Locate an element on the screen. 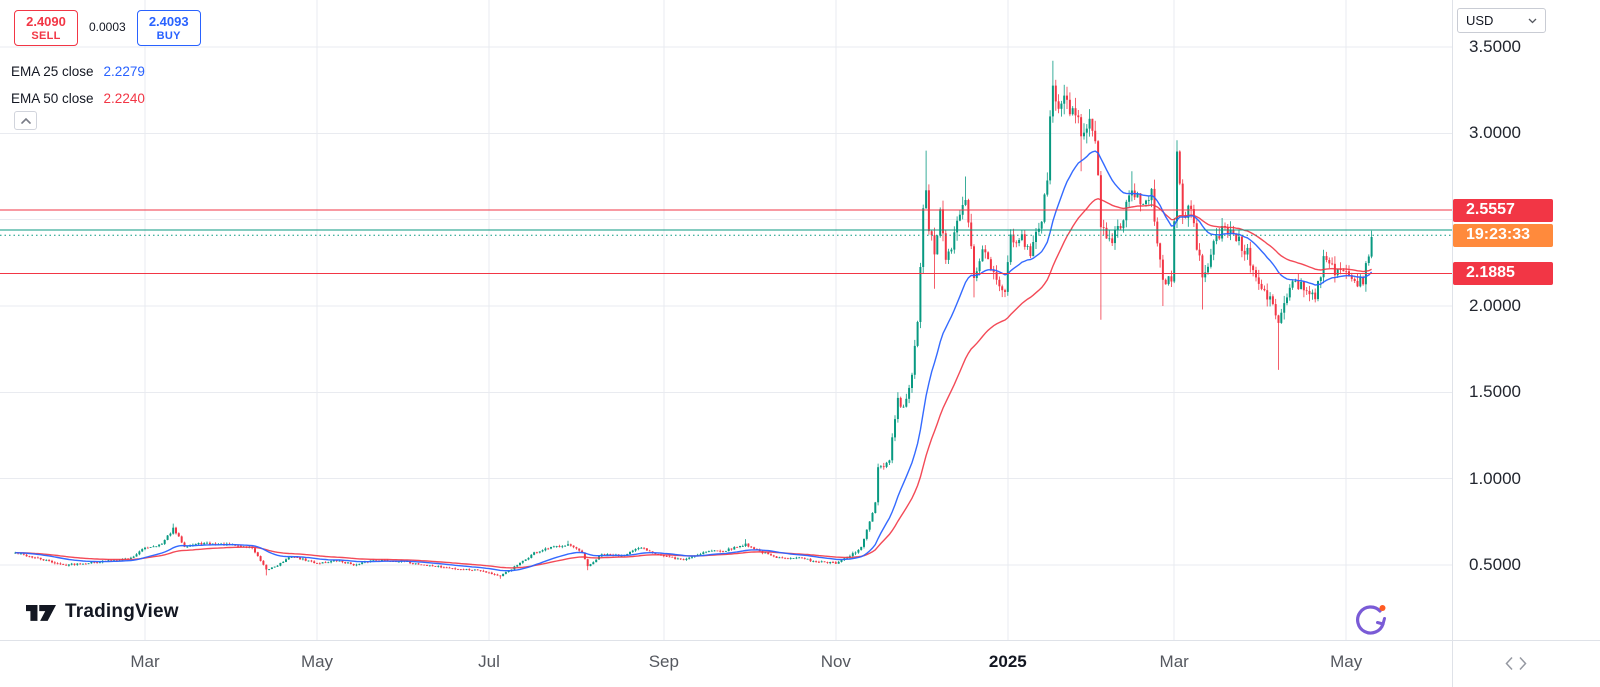  order-panel: 2.4090 SELL 0.0003 2.4093 BUY is located at coordinates (107, 28).